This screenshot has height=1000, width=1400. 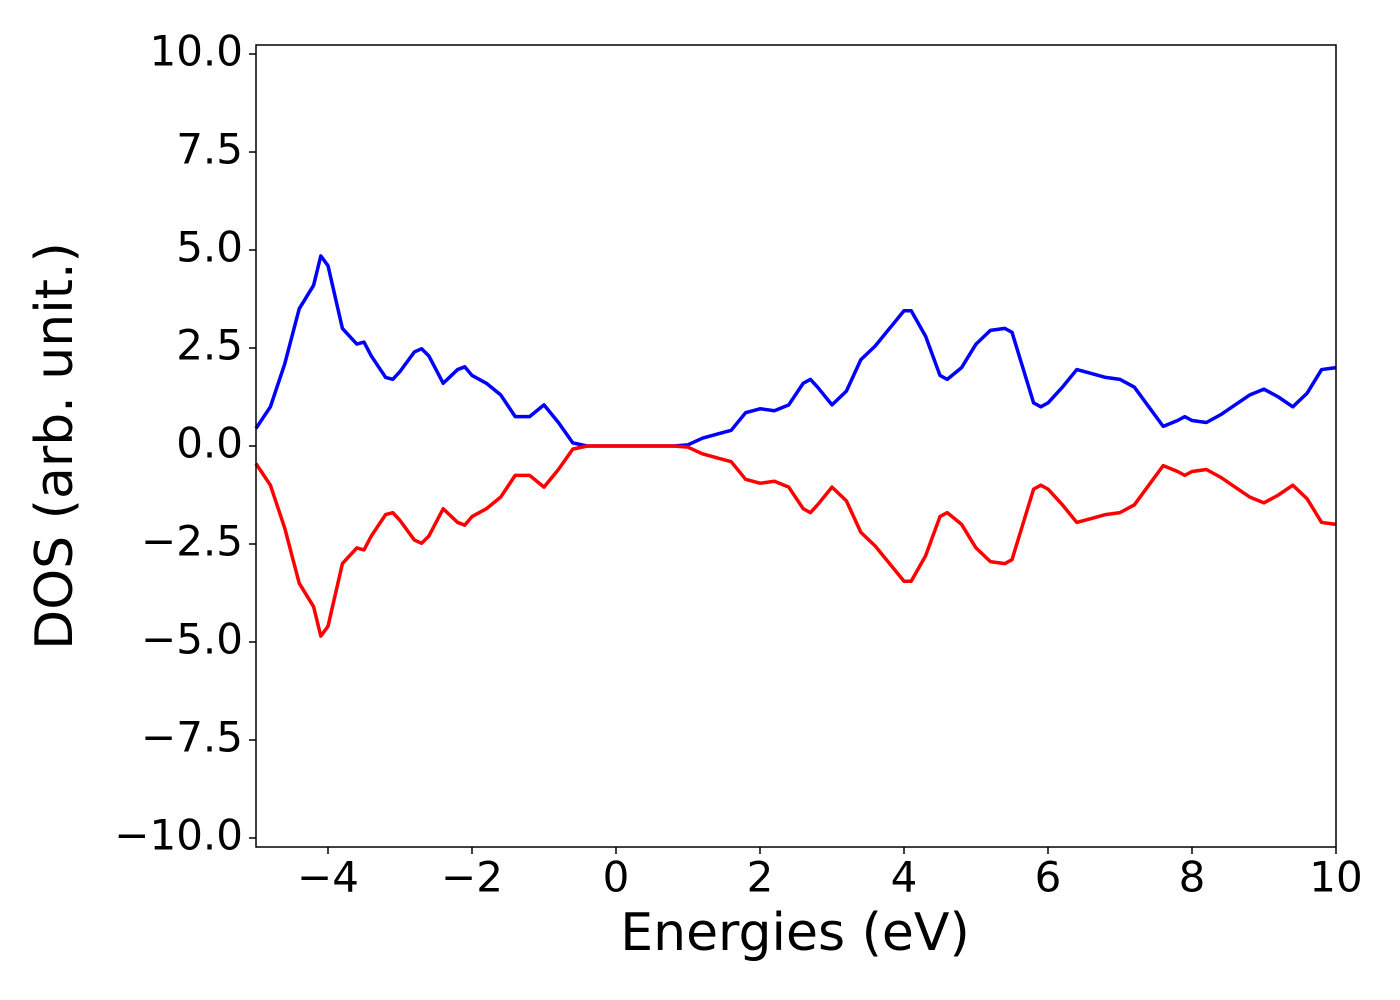 What do you see at coordinates (209, 345) in the screenshot?
I see `y-tick-label: 2.5` at bounding box center [209, 345].